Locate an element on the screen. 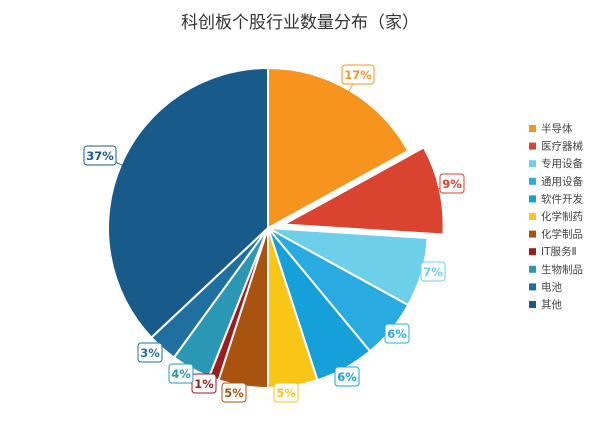  data-label-box-生物制品 is located at coordinates (181, 373).